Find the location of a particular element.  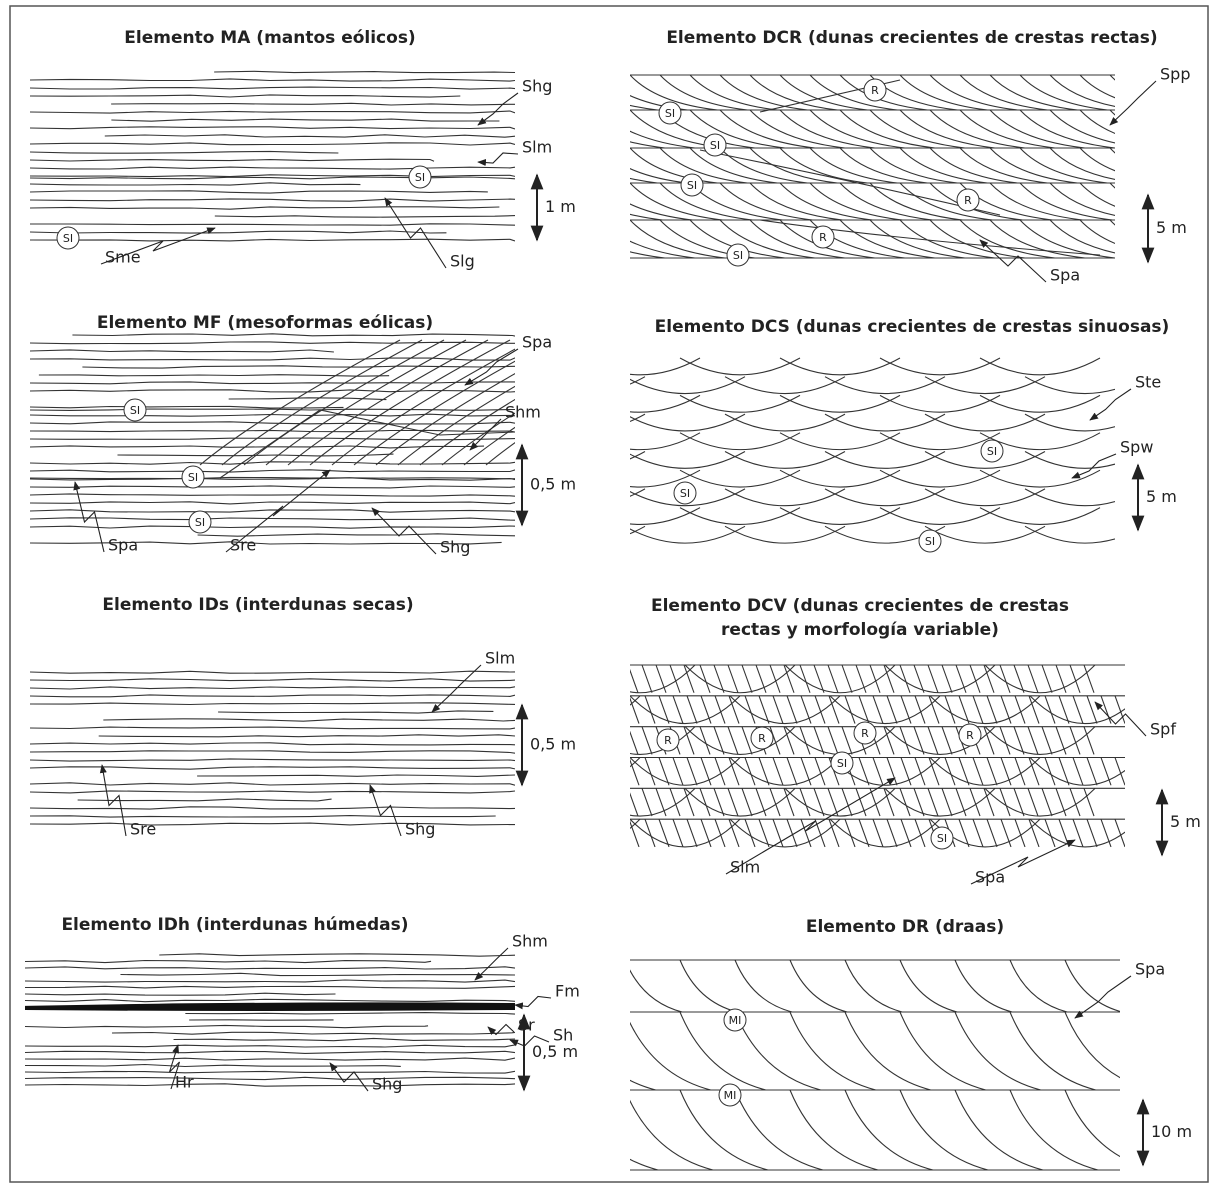

panel-title: Elemento MF (mesoformas eólicas) is located at coordinates (265, 323).